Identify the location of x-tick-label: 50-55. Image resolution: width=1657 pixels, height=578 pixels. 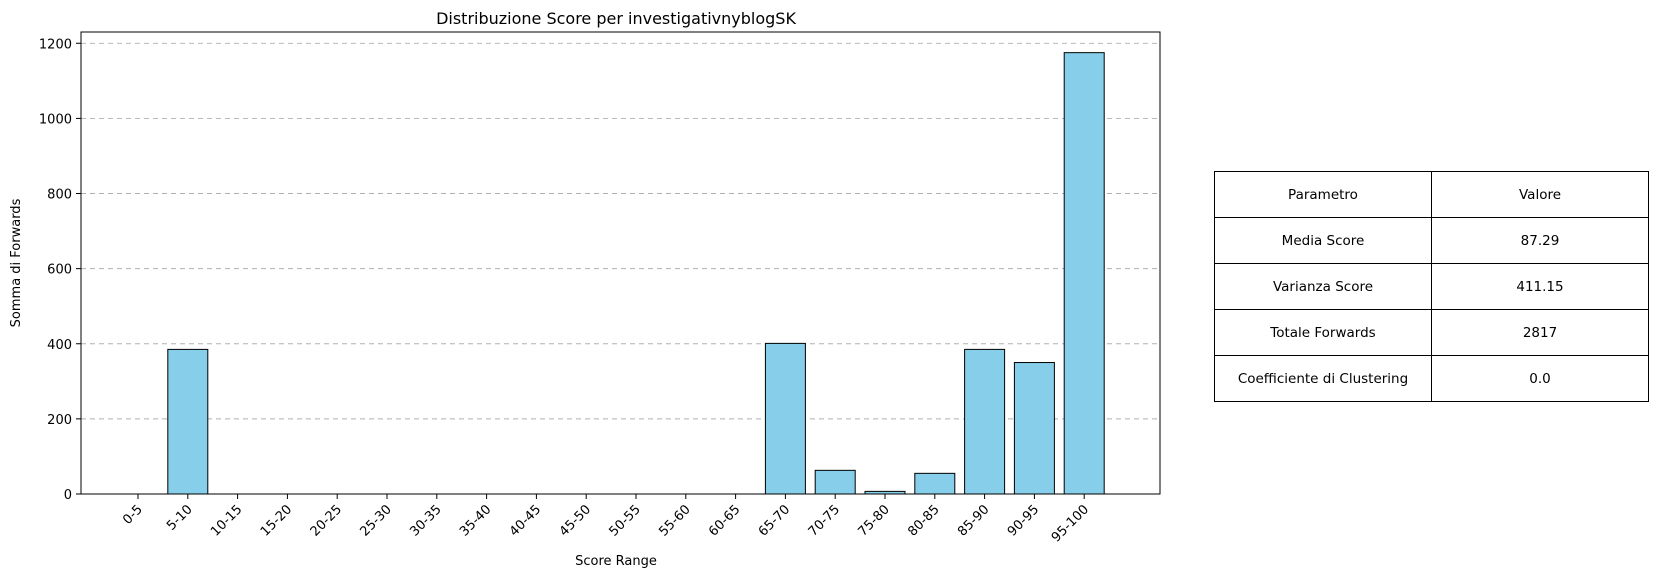
(625, 520).